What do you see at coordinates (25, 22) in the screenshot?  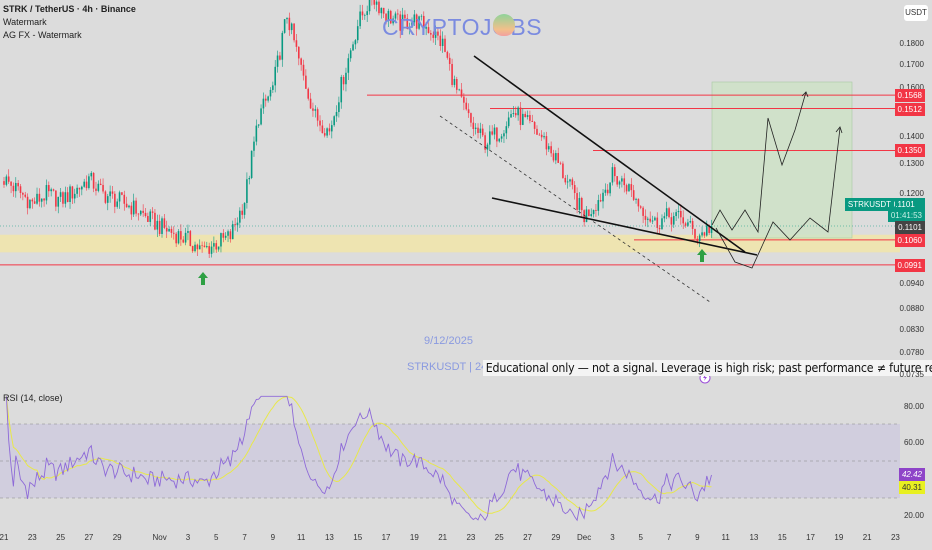 I see `indicator-watermark: Watermark` at bounding box center [25, 22].